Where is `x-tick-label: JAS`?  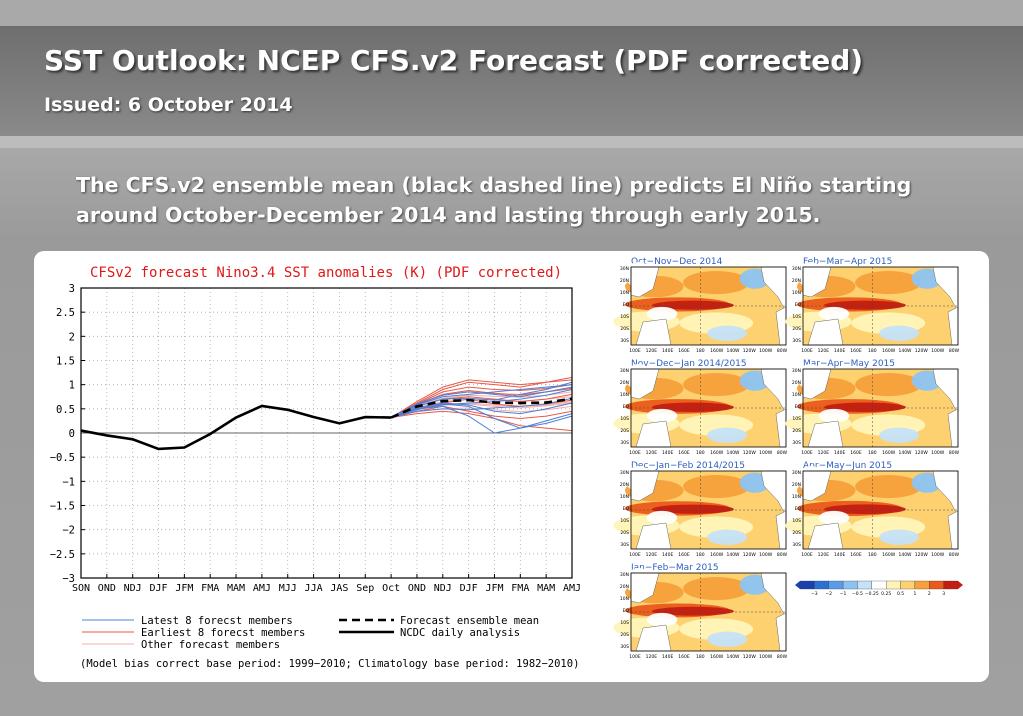 x-tick-label: JAS is located at coordinates (339, 588).